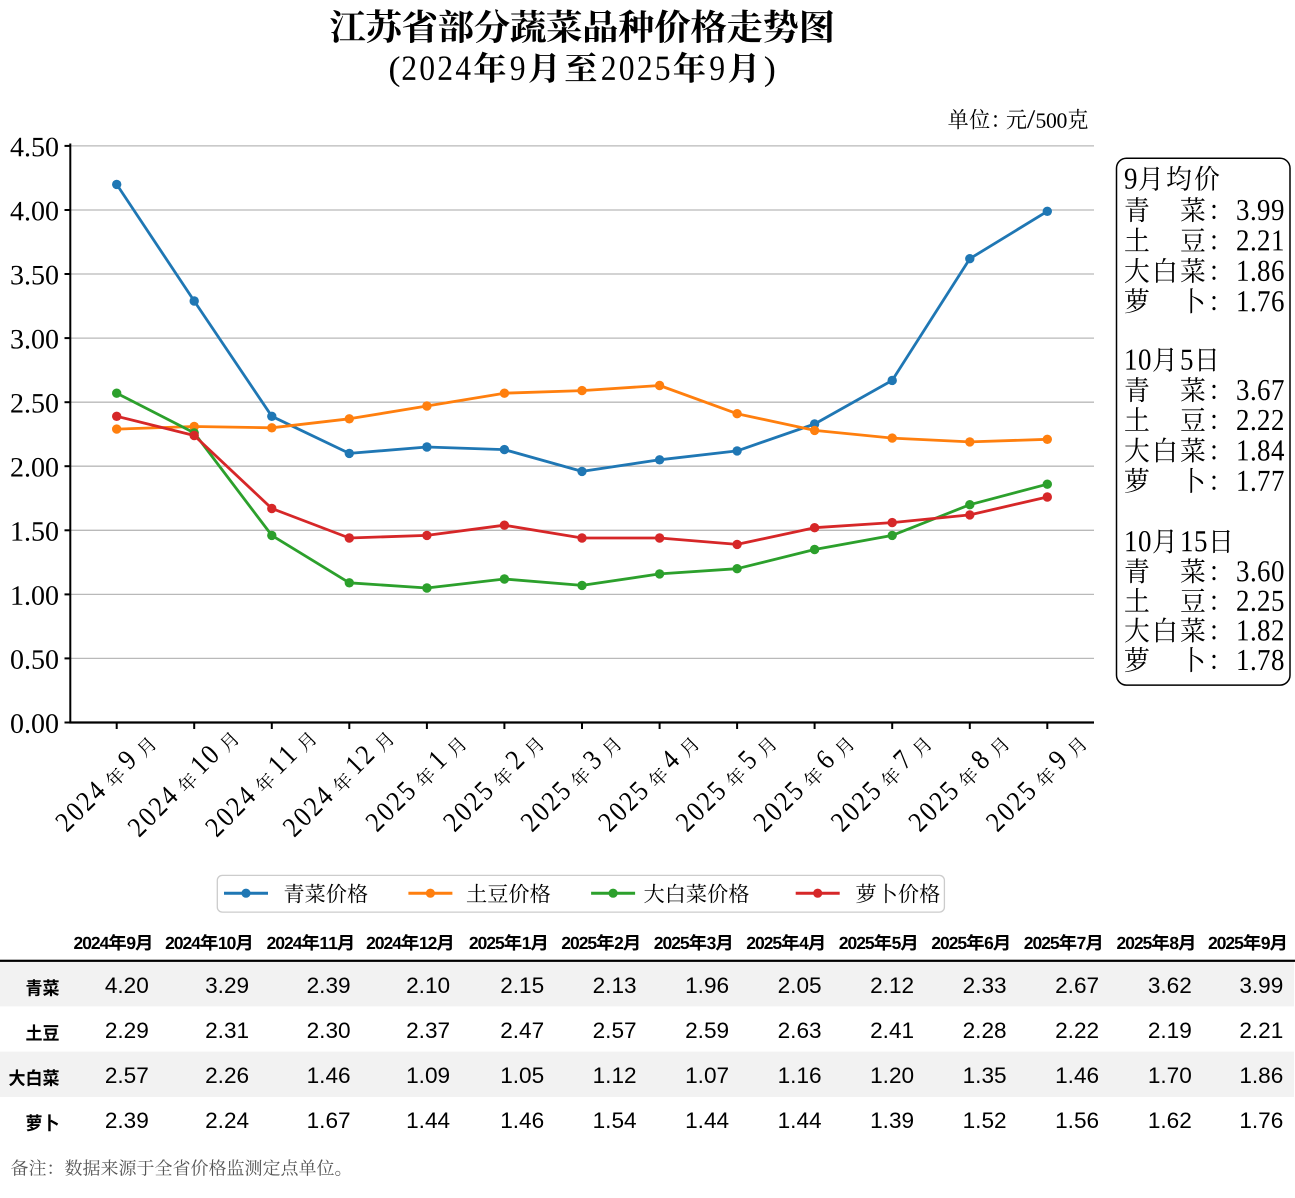 The height and width of the screenshot is (1198, 1295). What do you see at coordinates (1170, 1030) in the screenshot?
I see `svg-text: 2.19` at bounding box center [1170, 1030].